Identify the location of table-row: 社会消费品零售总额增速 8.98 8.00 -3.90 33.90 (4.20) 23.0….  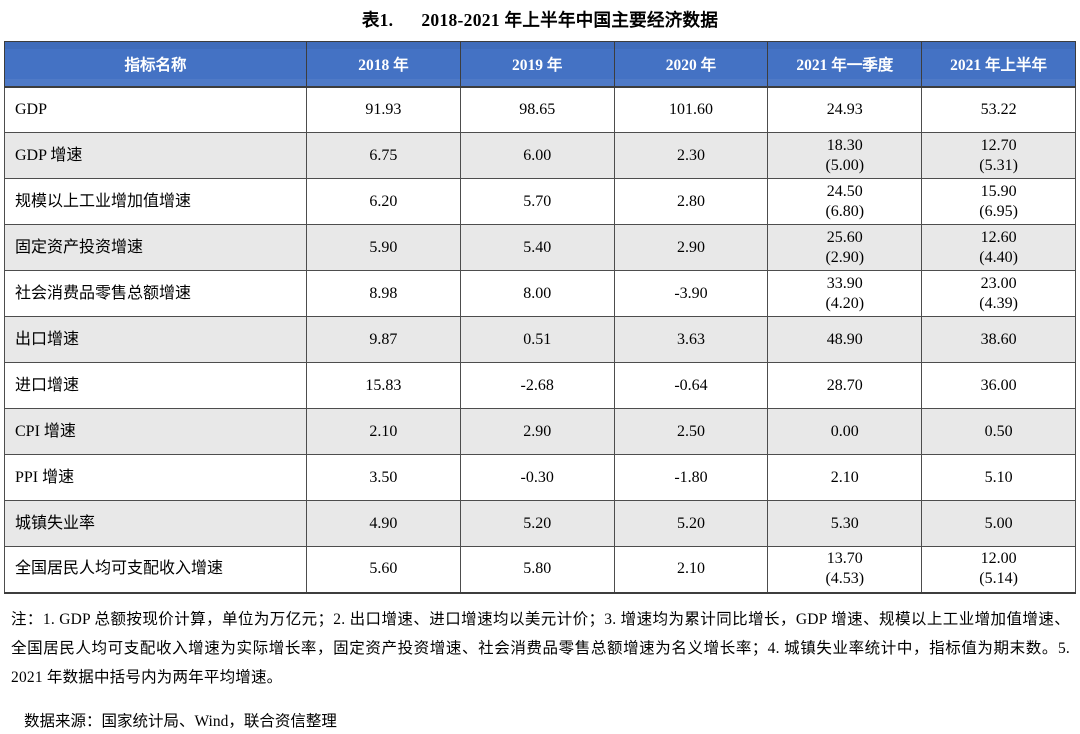
(539, 293).